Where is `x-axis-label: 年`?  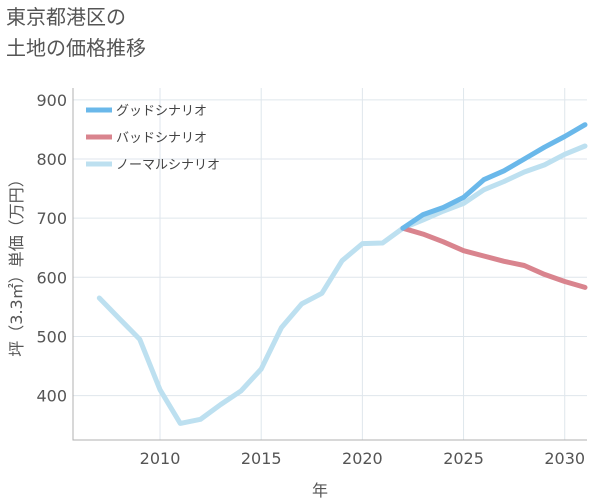 x-axis-label: 年 is located at coordinates (320, 490).